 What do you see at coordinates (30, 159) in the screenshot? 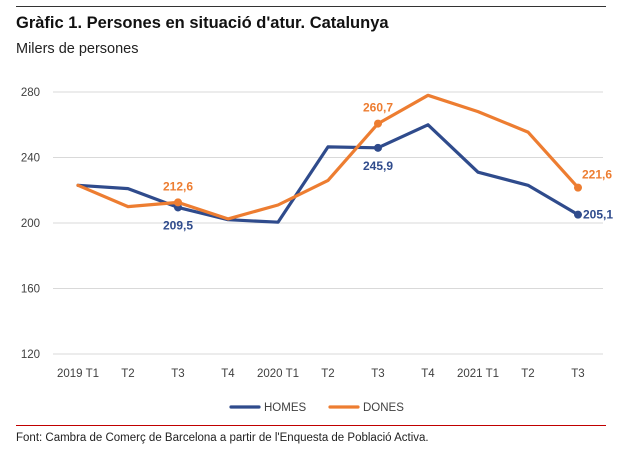
I see `y-tick-label: 240` at bounding box center [30, 159].